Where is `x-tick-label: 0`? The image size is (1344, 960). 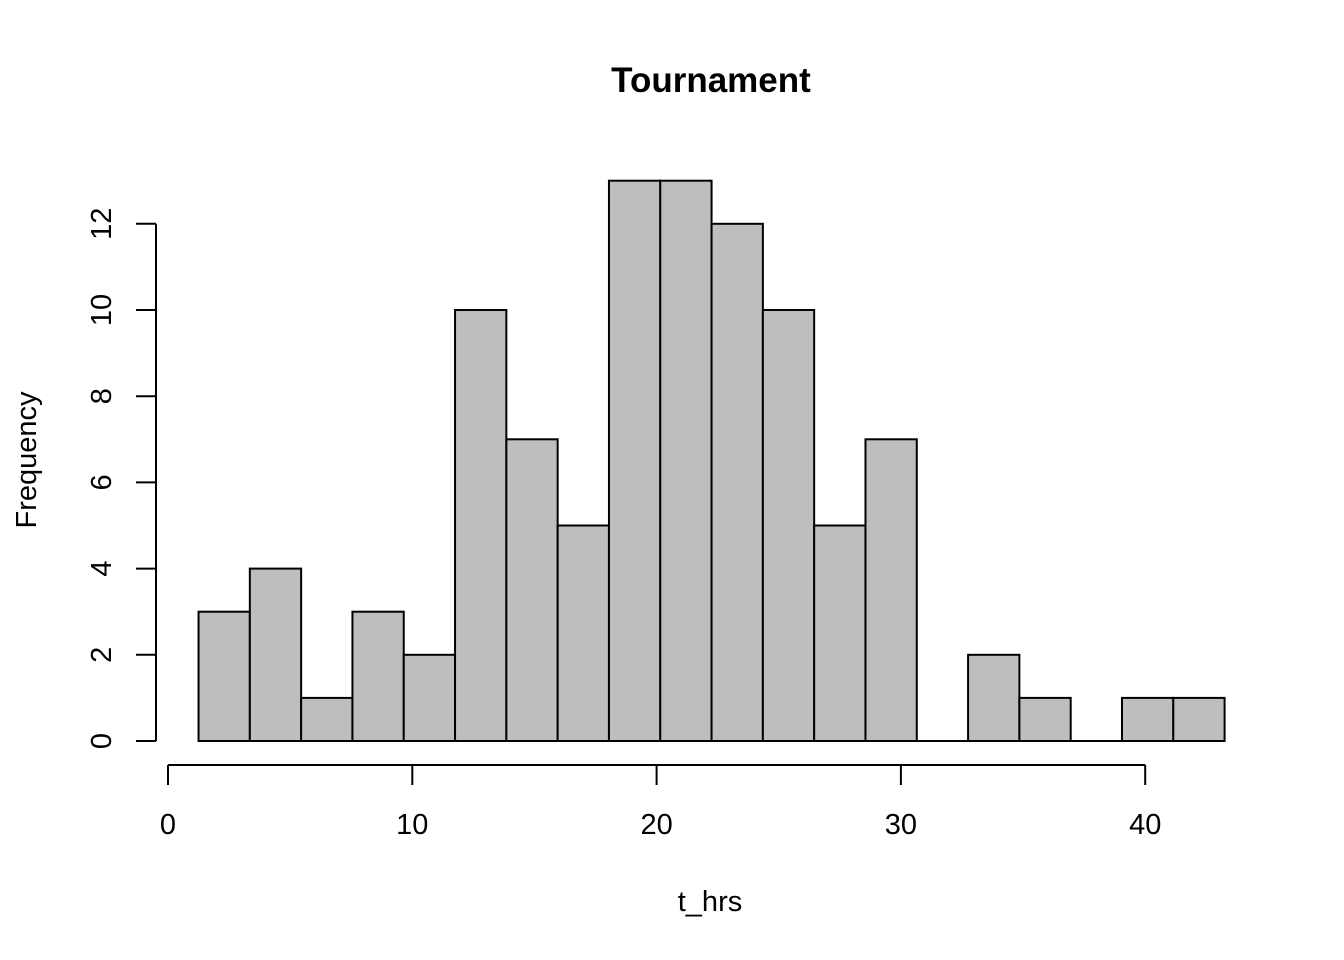
x-tick-label: 0 is located at coordinates (168, 825).